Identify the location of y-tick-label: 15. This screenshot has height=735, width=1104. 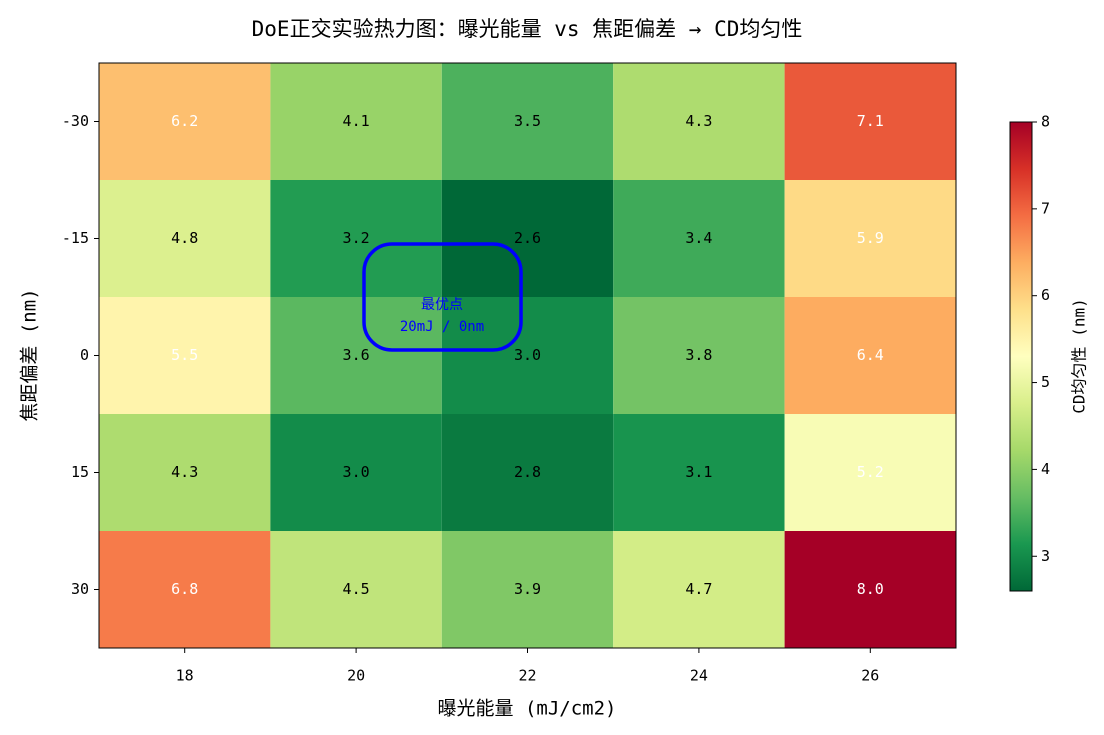
(80, 472).